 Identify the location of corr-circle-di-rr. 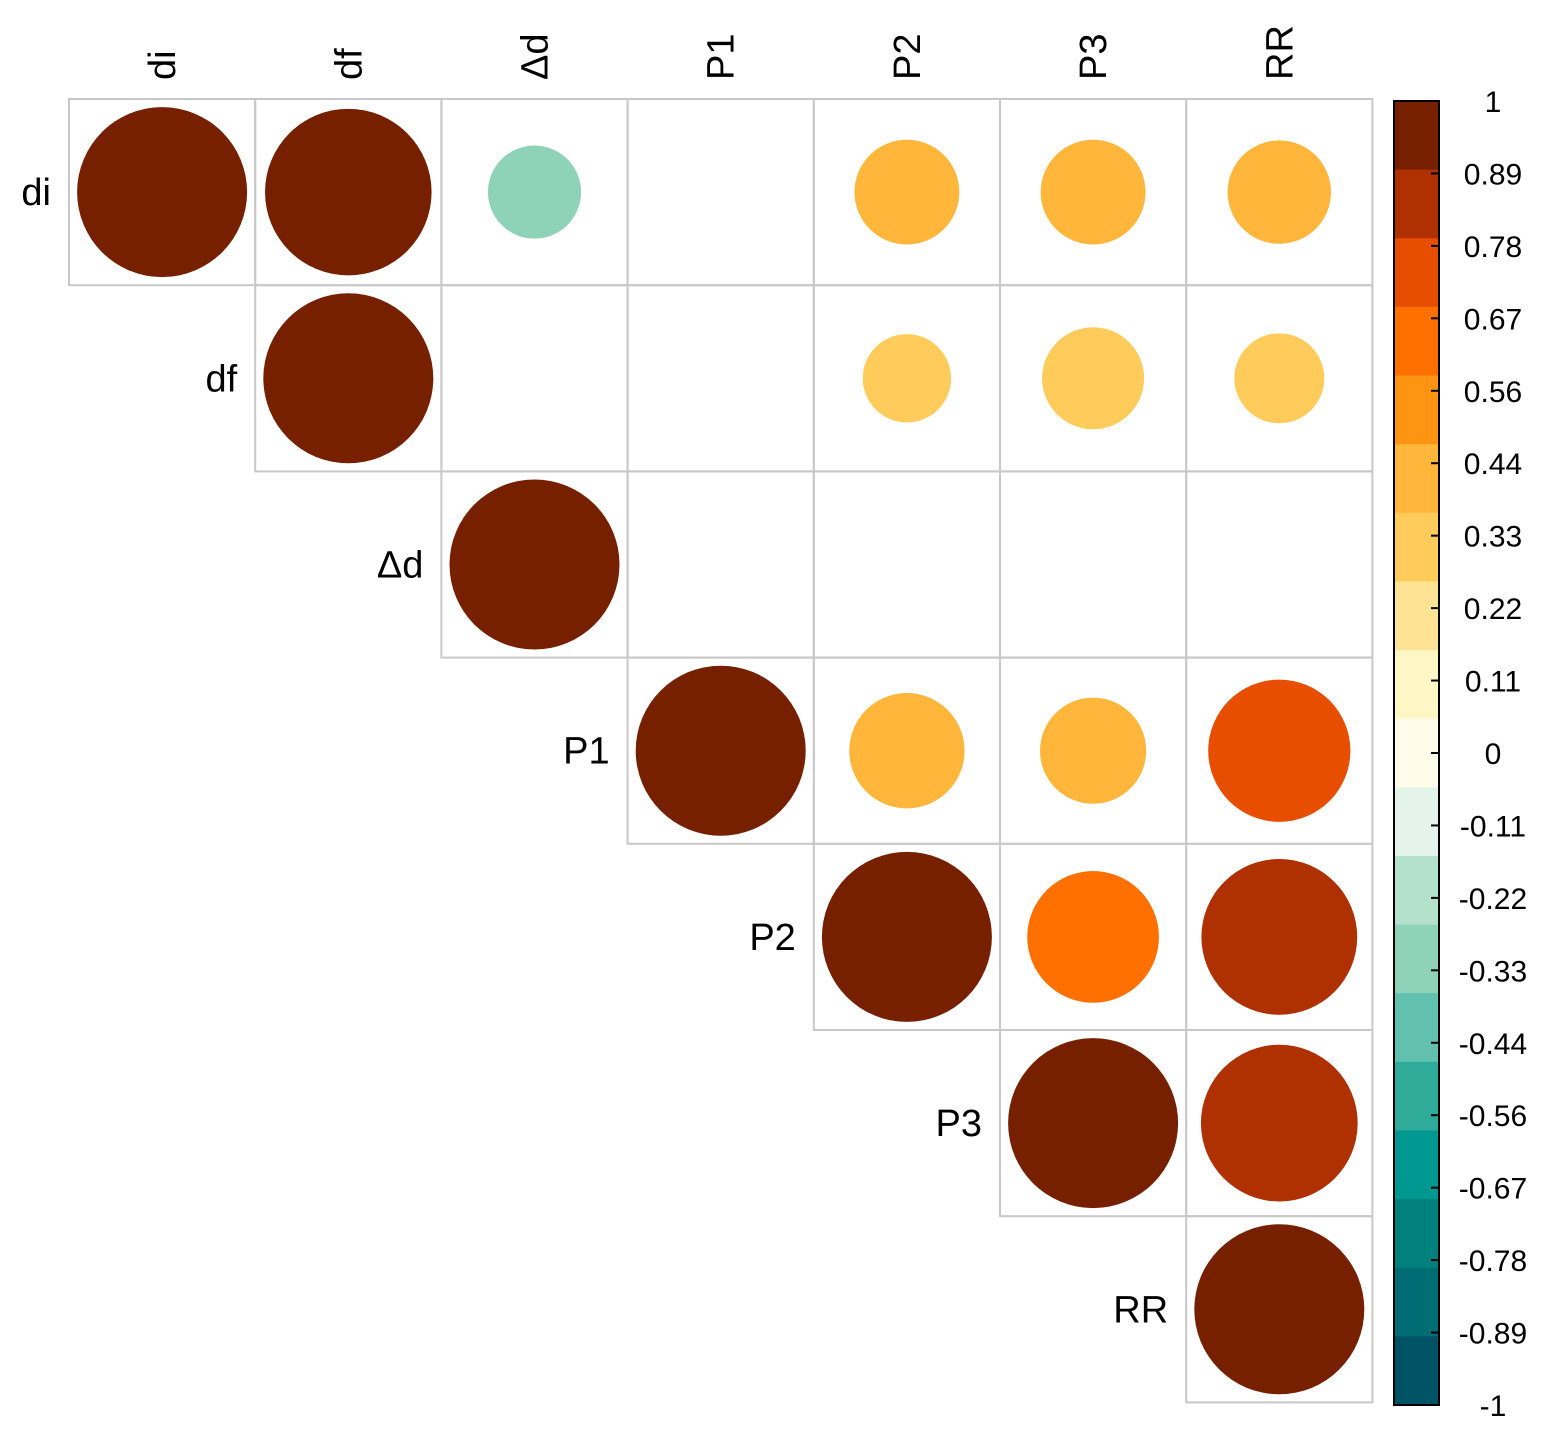
(1279, 192).